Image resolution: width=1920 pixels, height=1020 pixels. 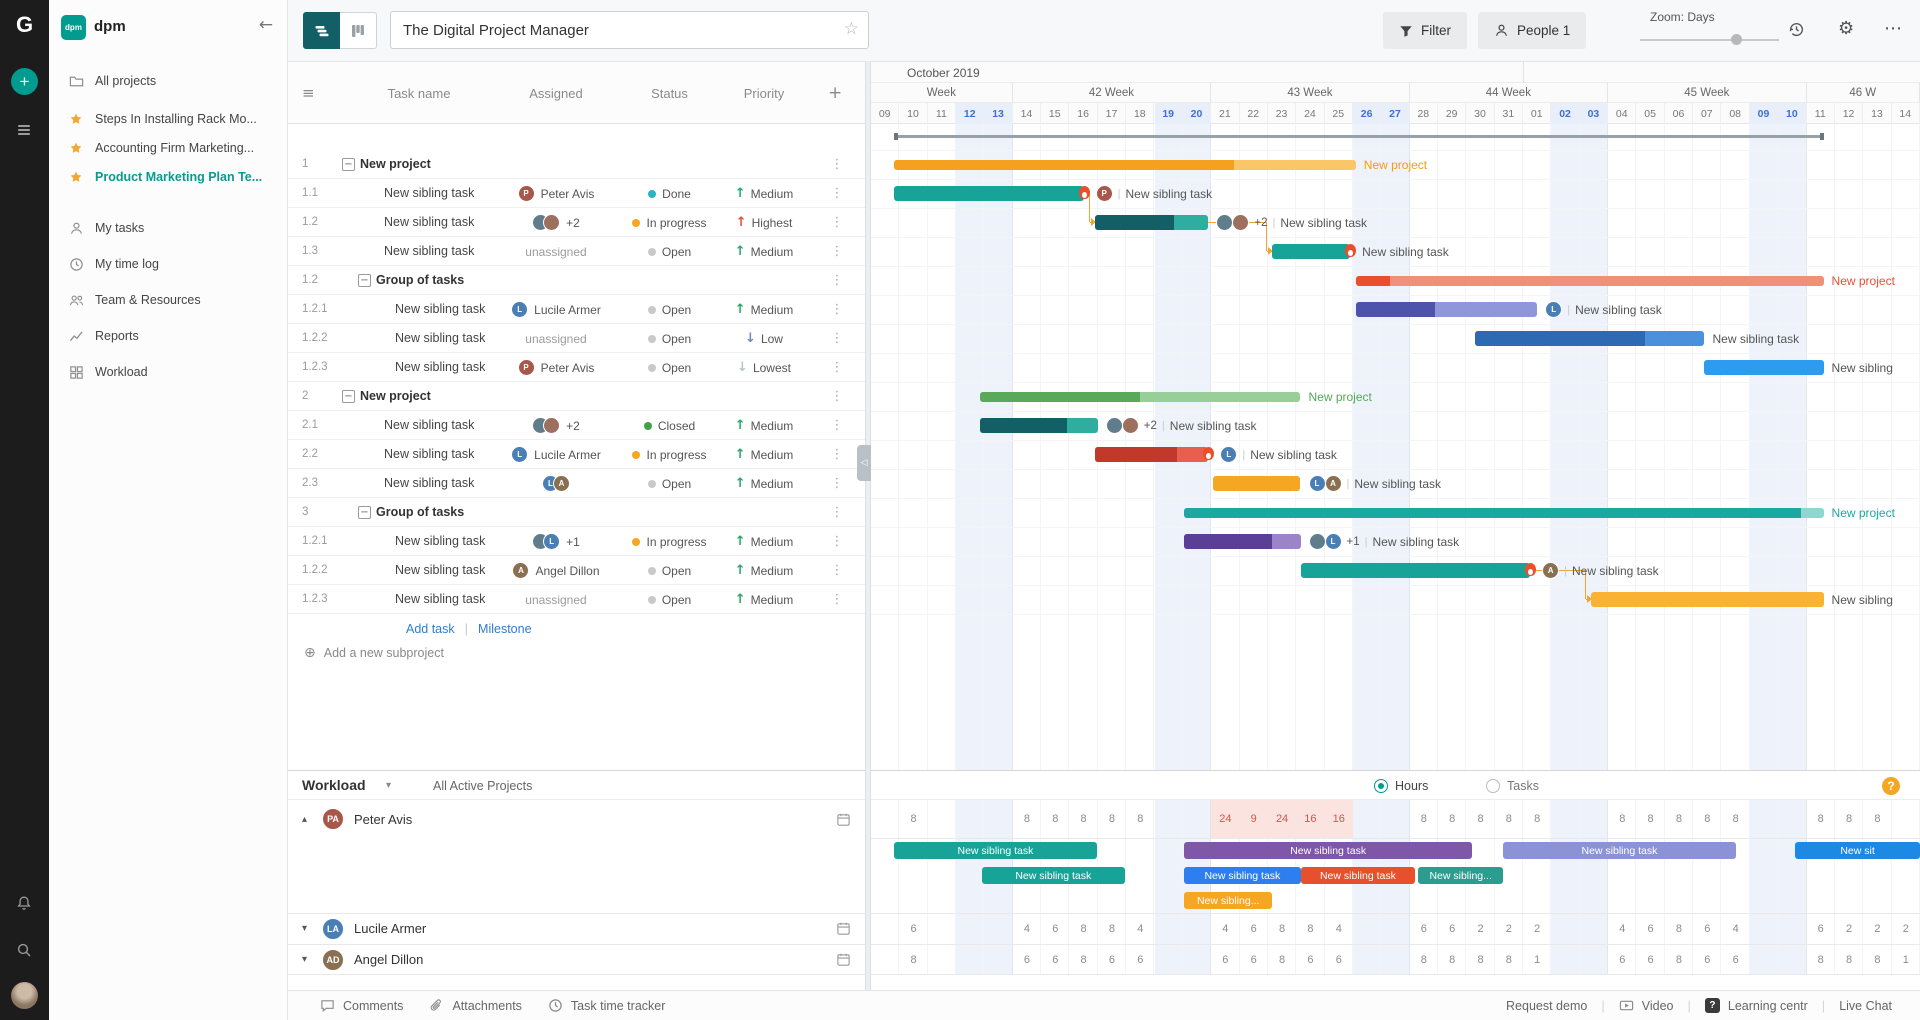 What do you see at coordinates (1381, 786) in the screenshot?
I see `hours-radio` at bounding box center [1381, 786].